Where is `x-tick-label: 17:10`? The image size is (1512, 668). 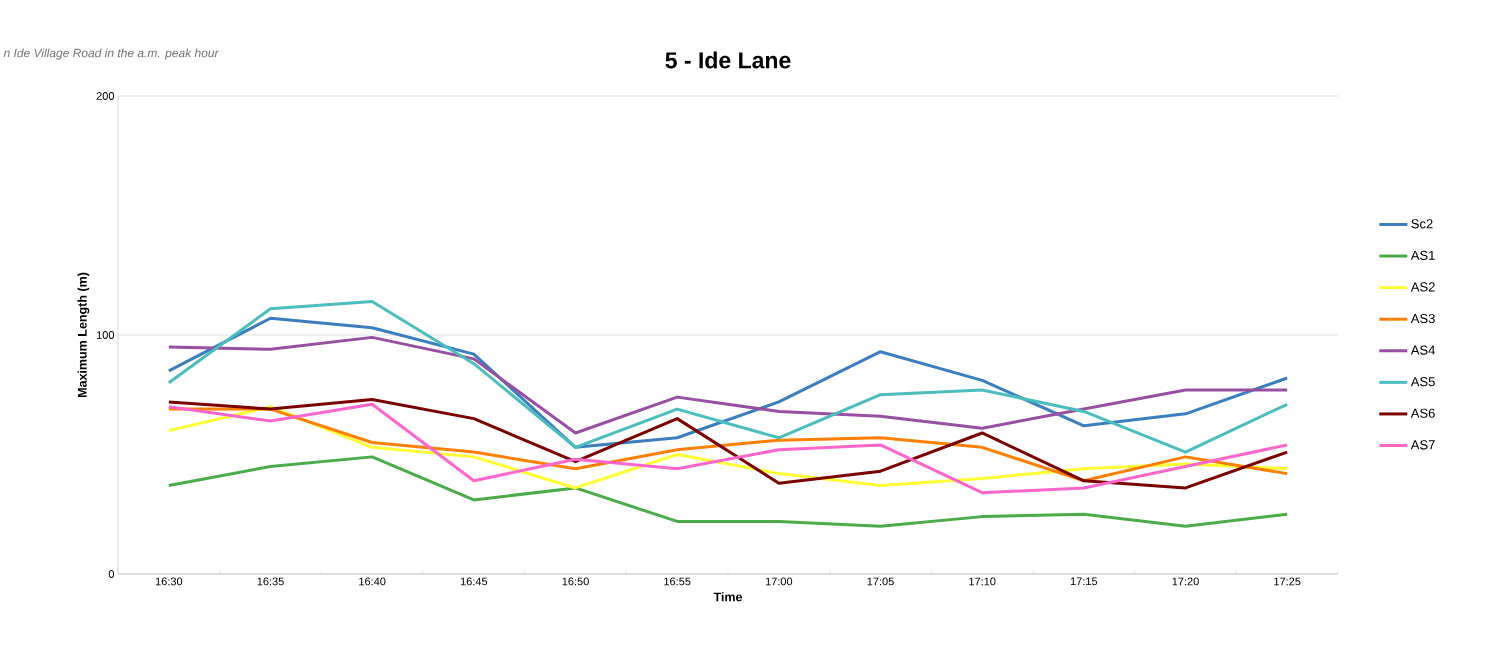 x-tick-label: 17:10 is located at coordinates (982, 581).